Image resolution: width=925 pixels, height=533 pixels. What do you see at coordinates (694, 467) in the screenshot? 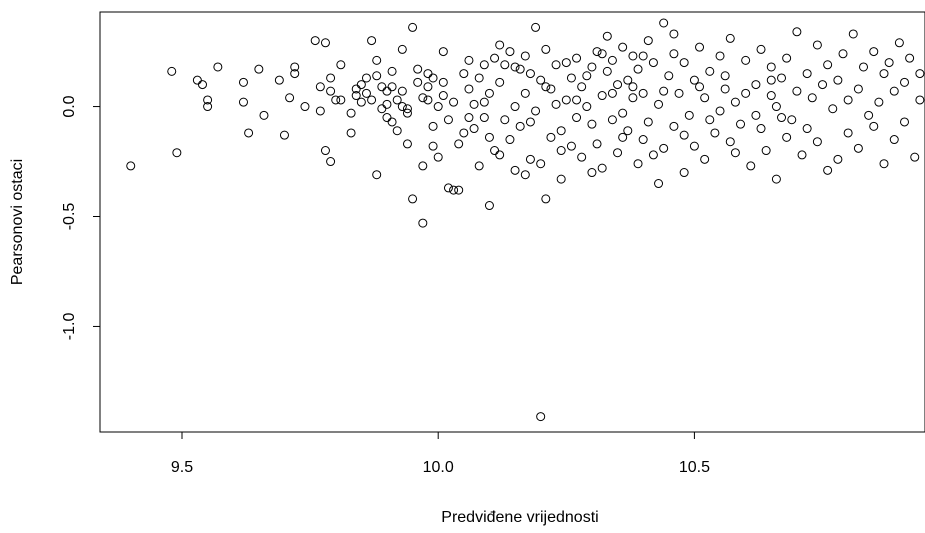
I see `x-tick-label: 10.5` at bounding box center [694, 467].